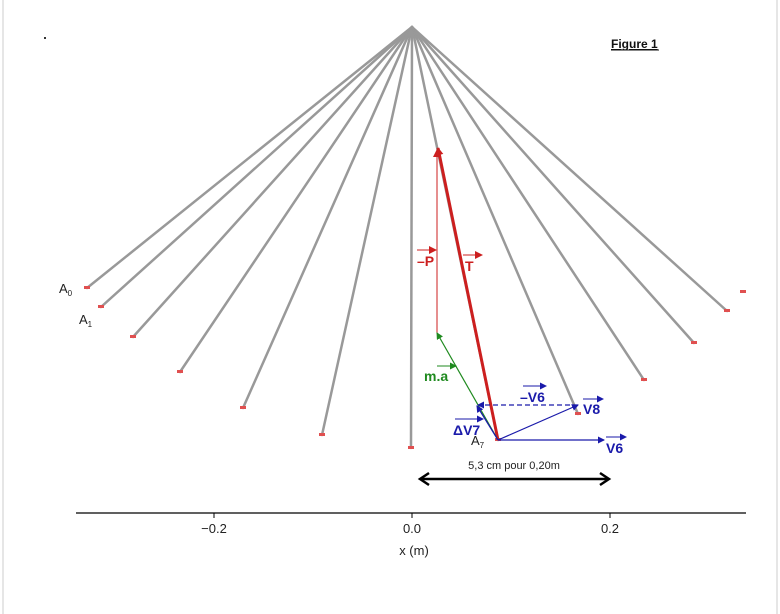 Image resolution: width=780 pixels, height=614 pixels. I want to click on tension-vector, so click(467, 294).